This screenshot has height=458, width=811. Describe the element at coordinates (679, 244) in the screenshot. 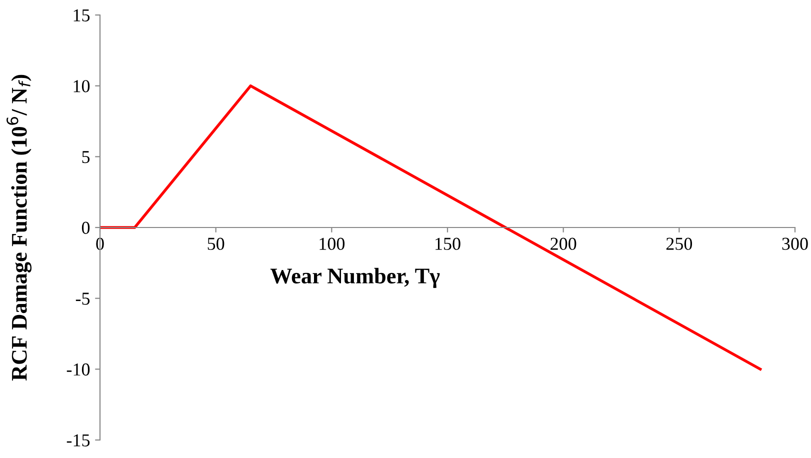

I see `x-tick-label: 250` at that location.